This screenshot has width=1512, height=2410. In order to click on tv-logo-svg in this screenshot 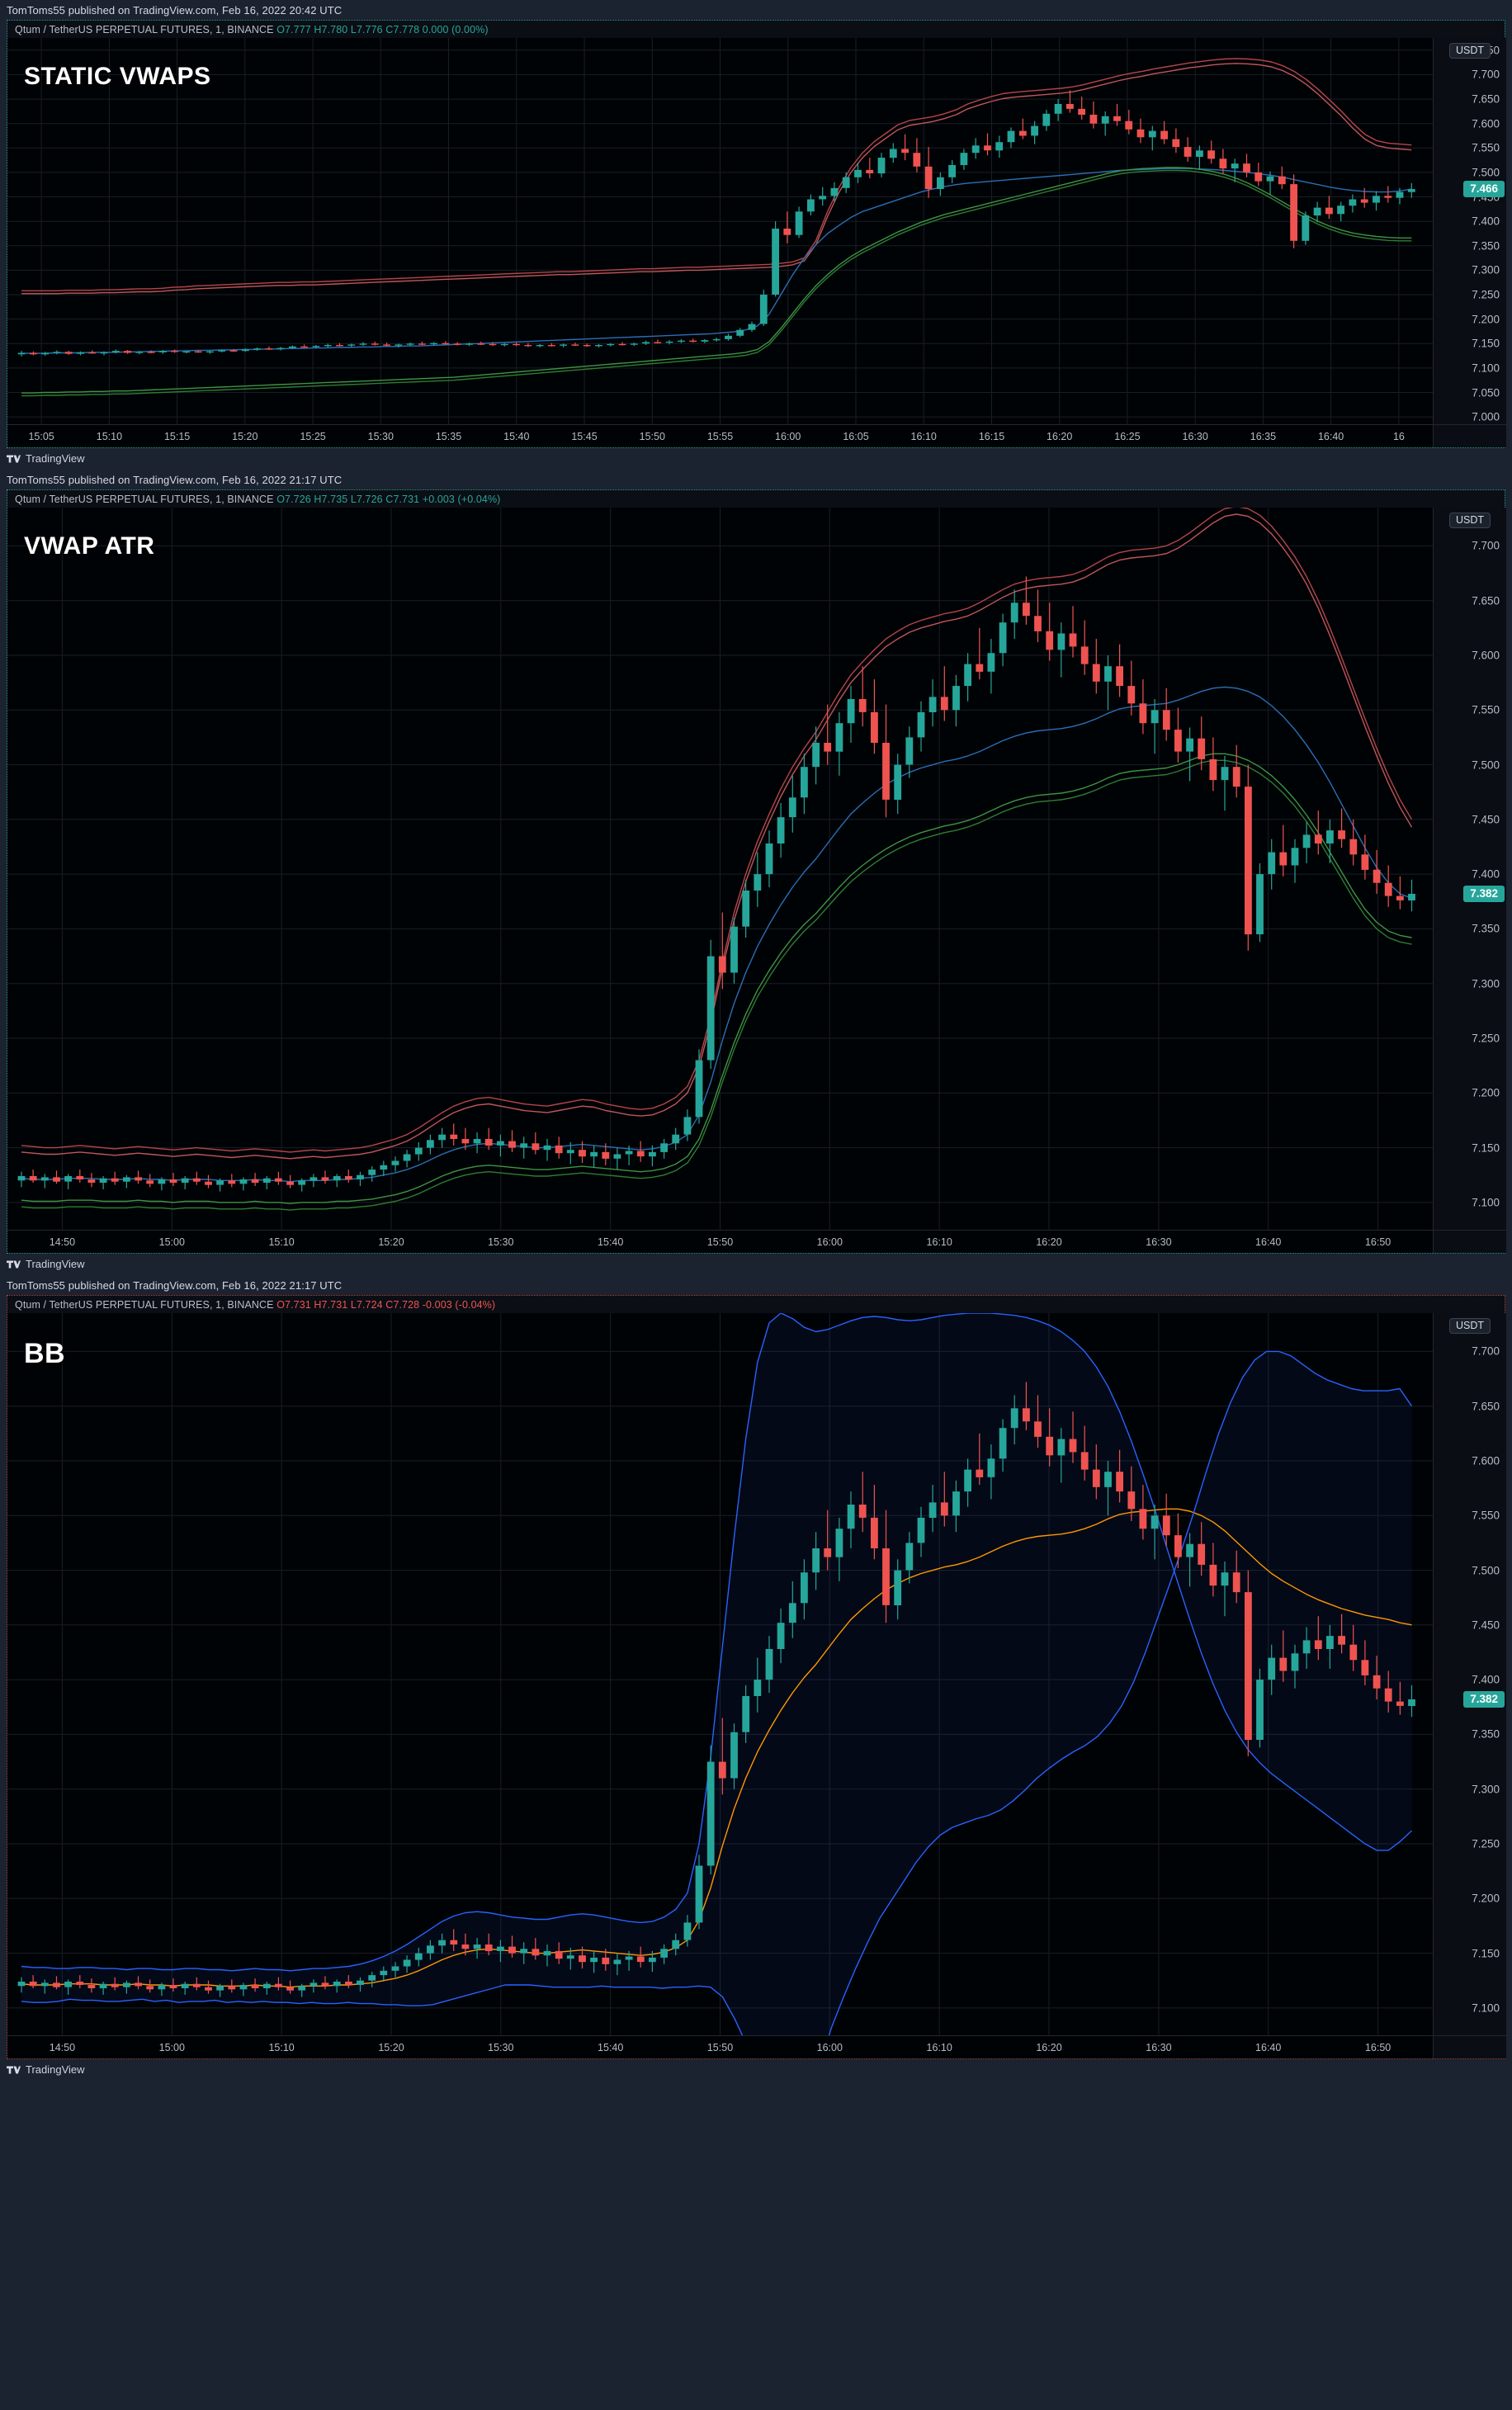, I will do `click(14, 1264)`.